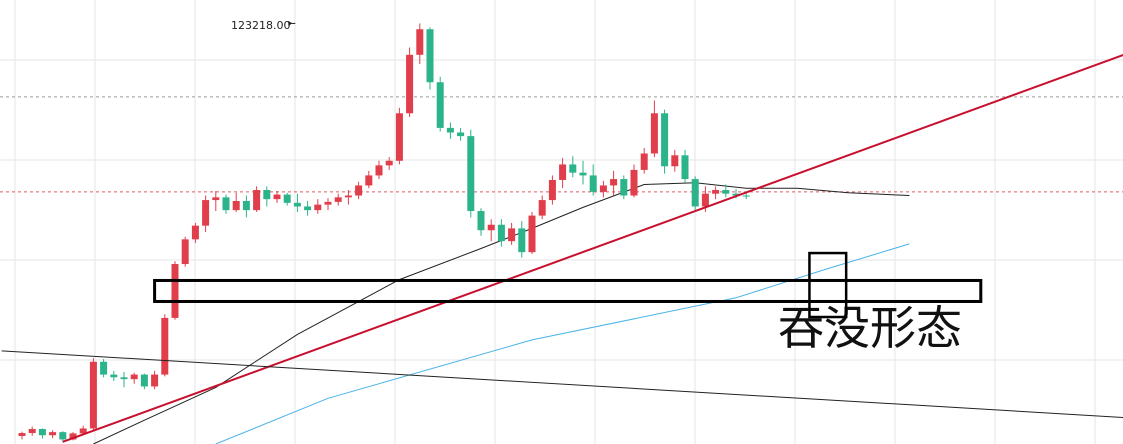 This screenshot has width=1123, height=444. Describe the element at coordinates (828, 285) in the screenshot. I see `engulfing-highlight-box` at that location.